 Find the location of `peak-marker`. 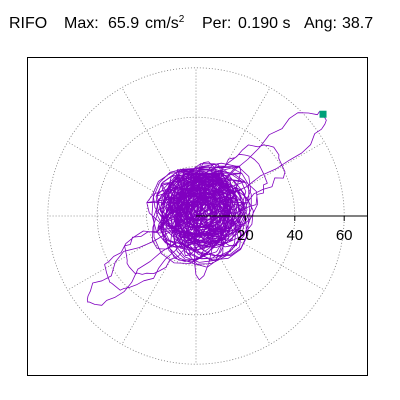

peak-marker is located at coordinates (323, 114).